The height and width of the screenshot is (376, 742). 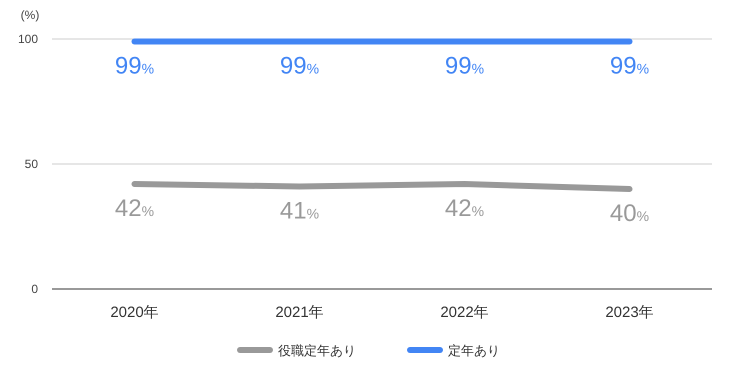 I want to click on x-tick-label: 2021年, so click(x=299, y=312).